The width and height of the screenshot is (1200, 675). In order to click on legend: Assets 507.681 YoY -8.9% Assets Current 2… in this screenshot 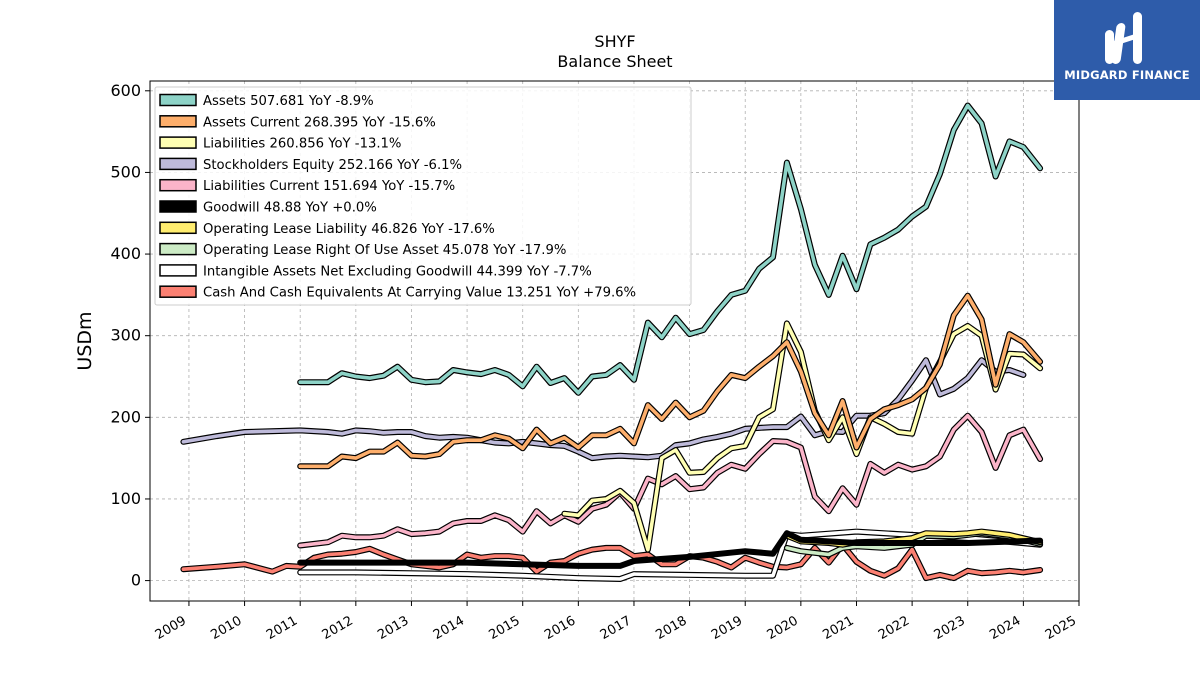, I will do `click(423, 196)`.